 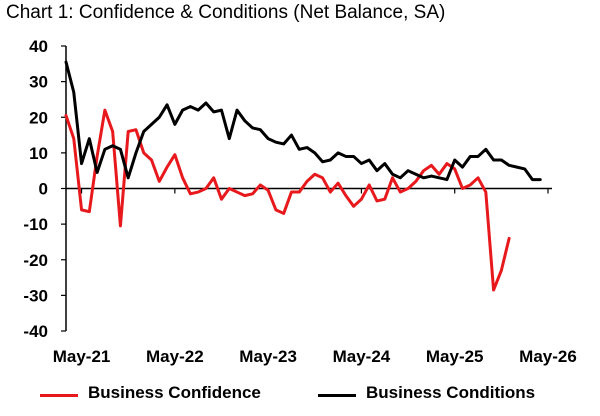 I want to click on y-tick-label: 40, so click(x=38, y=46).